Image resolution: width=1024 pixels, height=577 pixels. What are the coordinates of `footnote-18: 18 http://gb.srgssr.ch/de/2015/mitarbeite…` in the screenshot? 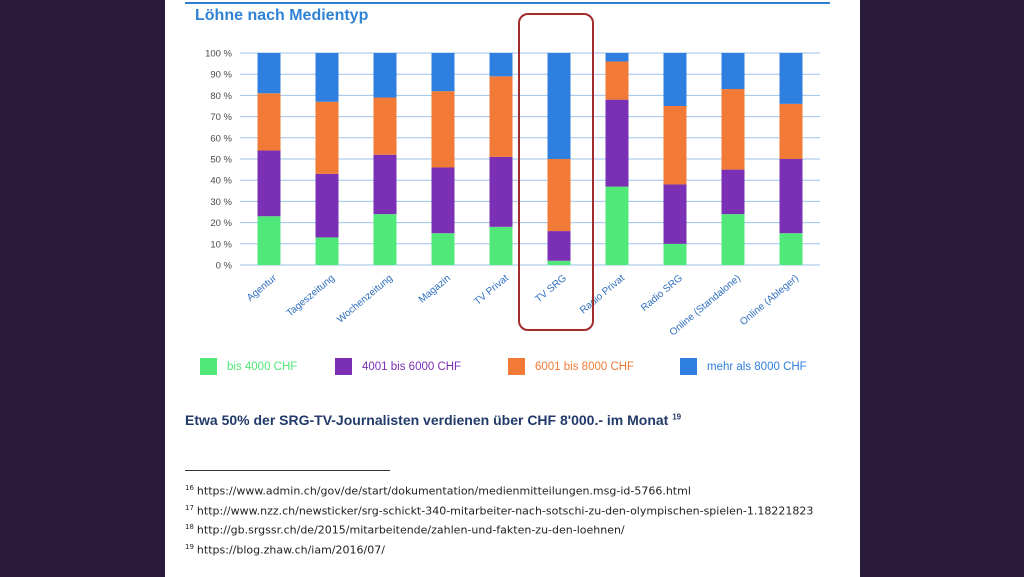 It's located at (515, 529).